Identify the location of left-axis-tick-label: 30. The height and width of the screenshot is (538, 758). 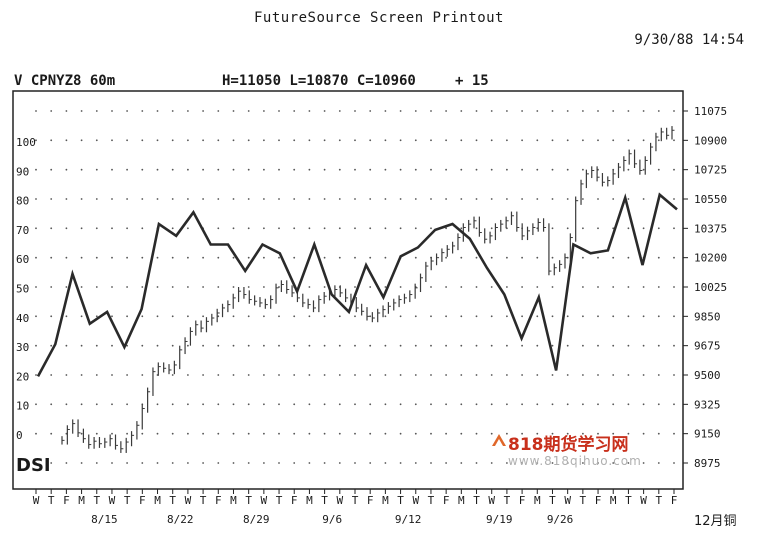
(22, 347).